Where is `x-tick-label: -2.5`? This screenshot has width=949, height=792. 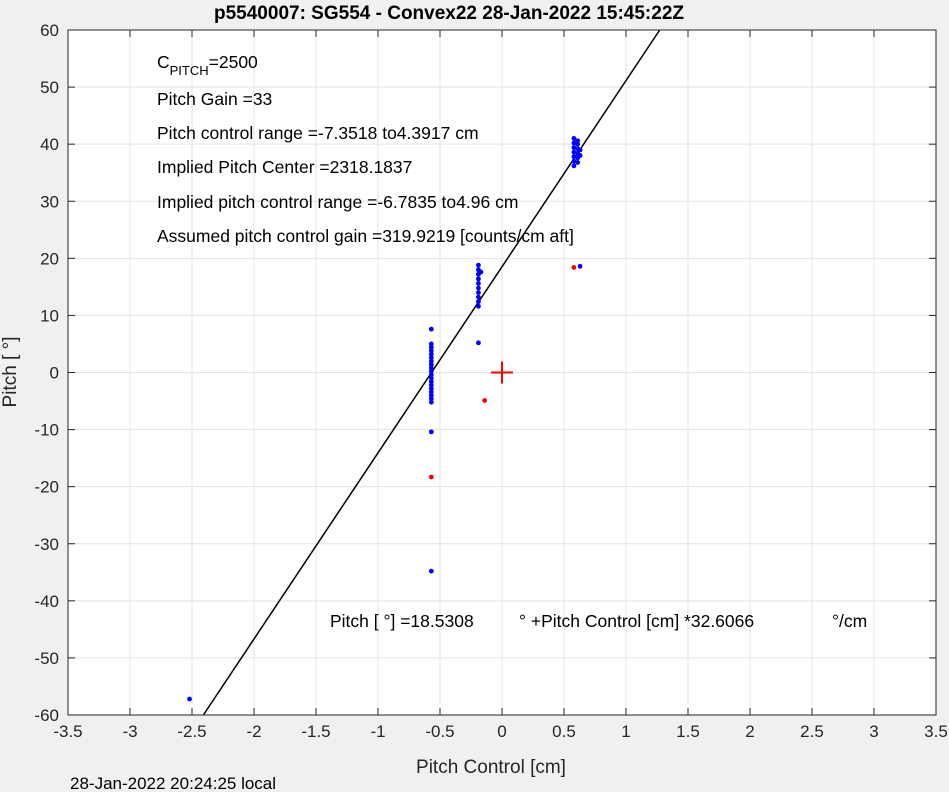 x-tick-label: -2.5 is located at coordinates (191, 731).